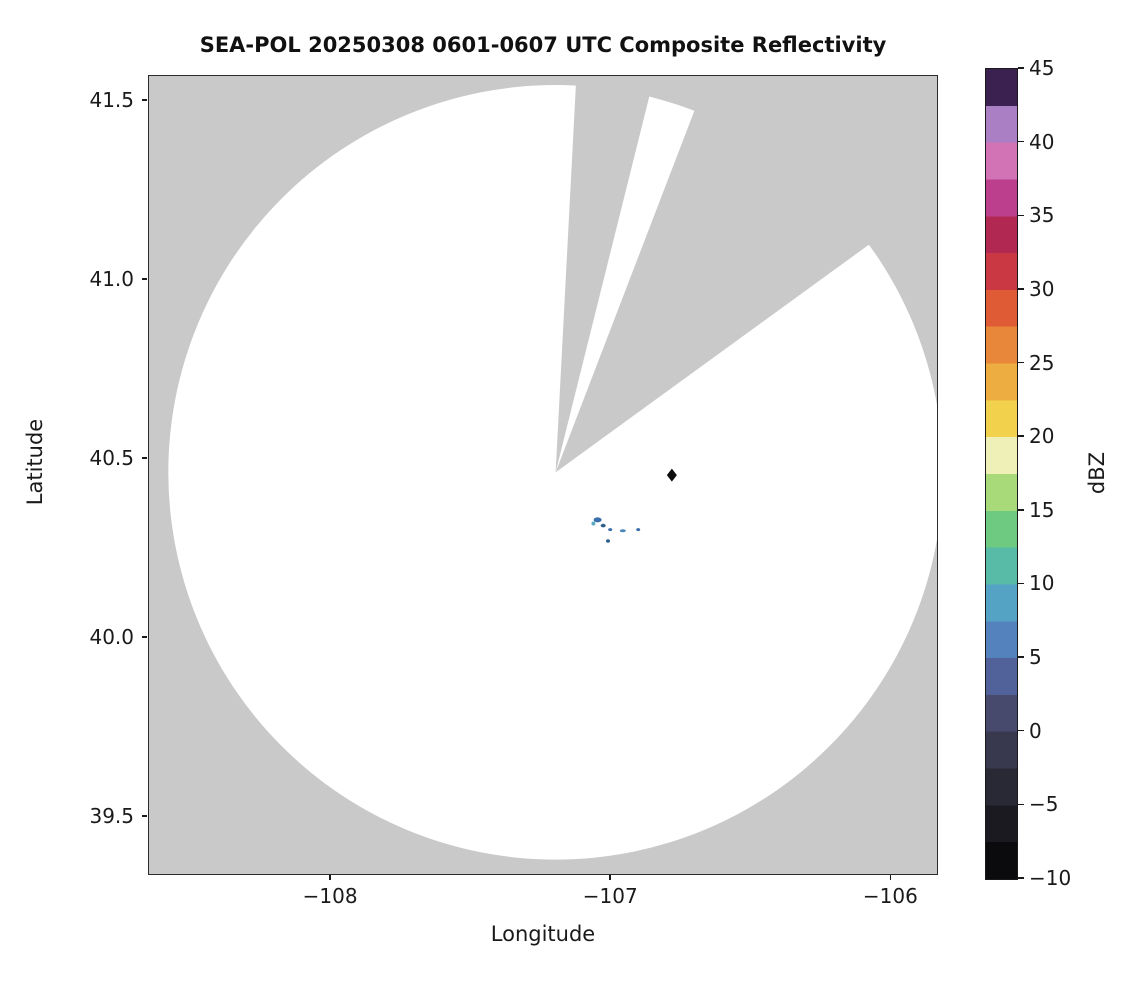 This screenshot has width=1146, height=990. What do you see at coordinates (1042, 509) in the screenshot?
I see `colorbar-tick-label: 15` at bounding box center [1042, 509].